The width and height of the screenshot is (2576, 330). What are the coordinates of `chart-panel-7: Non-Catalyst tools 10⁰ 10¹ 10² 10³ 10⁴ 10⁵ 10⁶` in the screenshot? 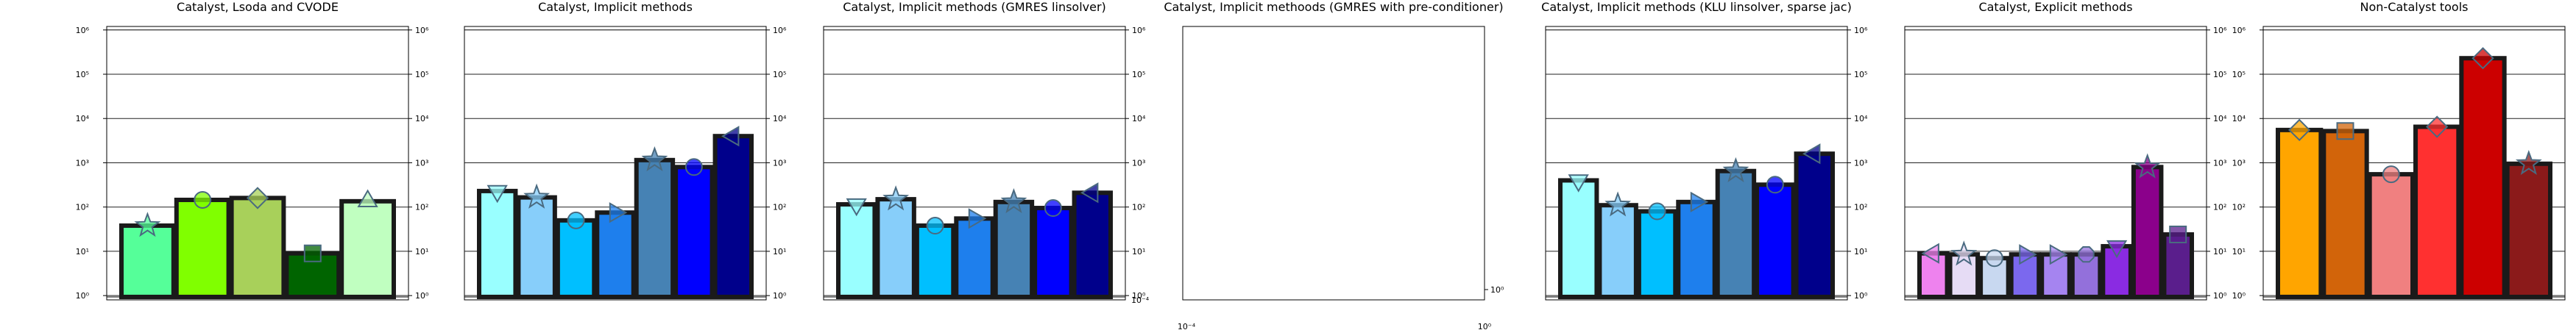 It's located at (2399, 151).